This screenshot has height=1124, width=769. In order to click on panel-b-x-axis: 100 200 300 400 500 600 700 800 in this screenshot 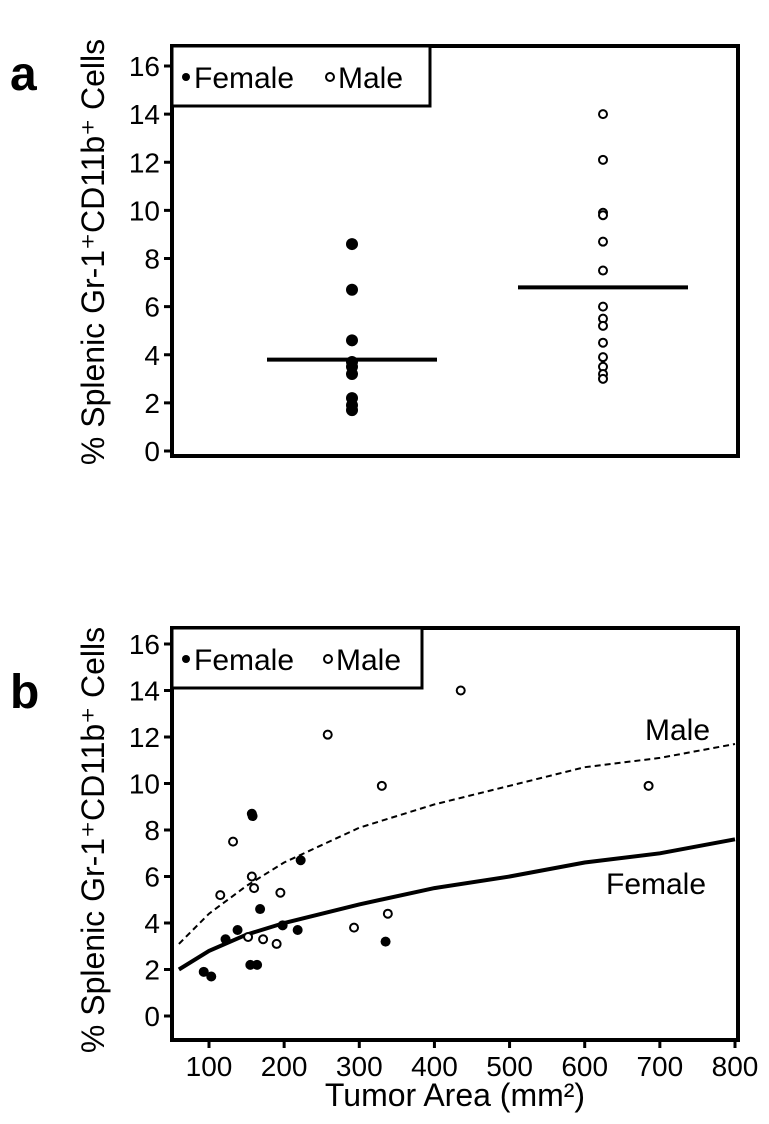, I will do `click(472, 1061)`.